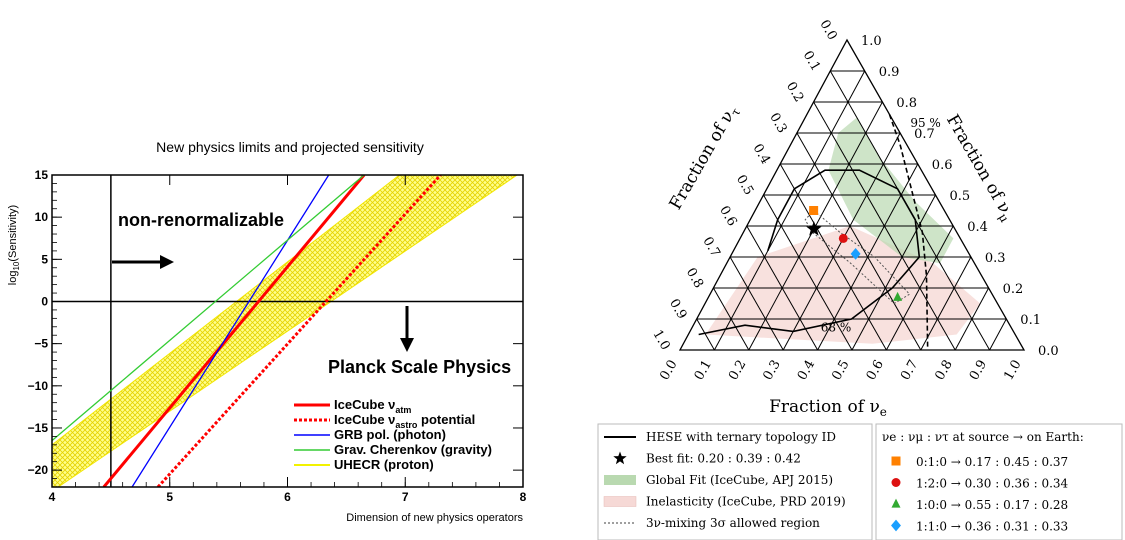 This screenshot has height=540, width=1125. Describe the element at coordinates (777, 123) in the screenshot. I see `tick-label-tau: 0.3` at that location.